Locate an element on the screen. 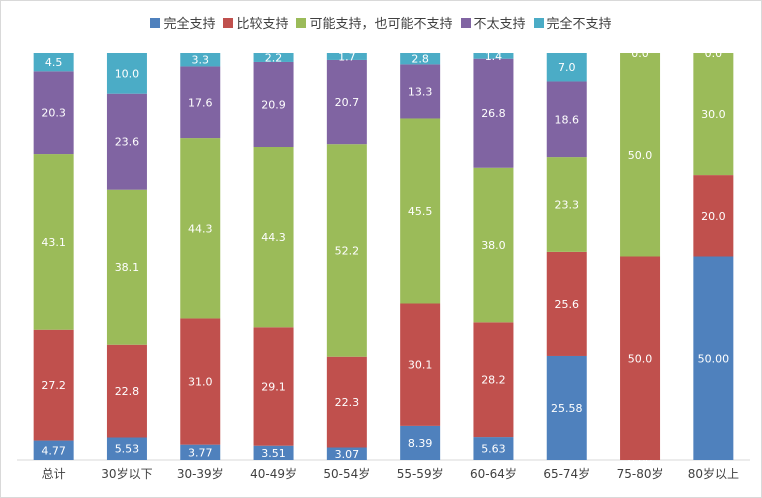 This screenshot has width=762, height=498. x-tick-label: 75-80岁 is located at coordinates (640, 473).